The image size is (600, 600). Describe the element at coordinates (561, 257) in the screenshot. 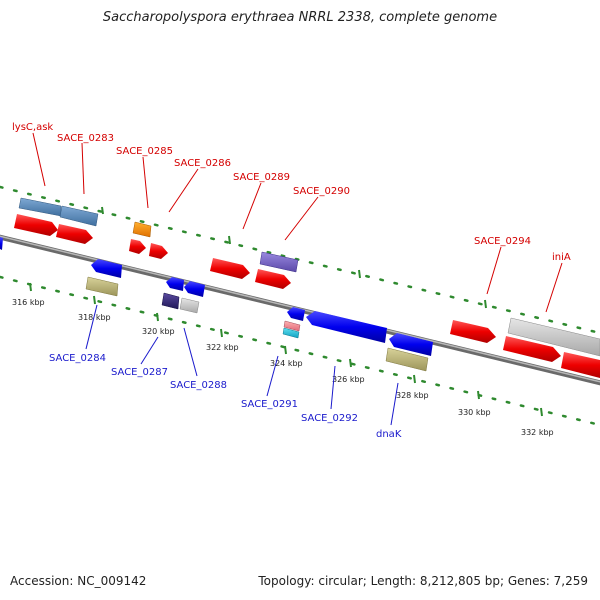

I see `gene-label: iniA` at that location.